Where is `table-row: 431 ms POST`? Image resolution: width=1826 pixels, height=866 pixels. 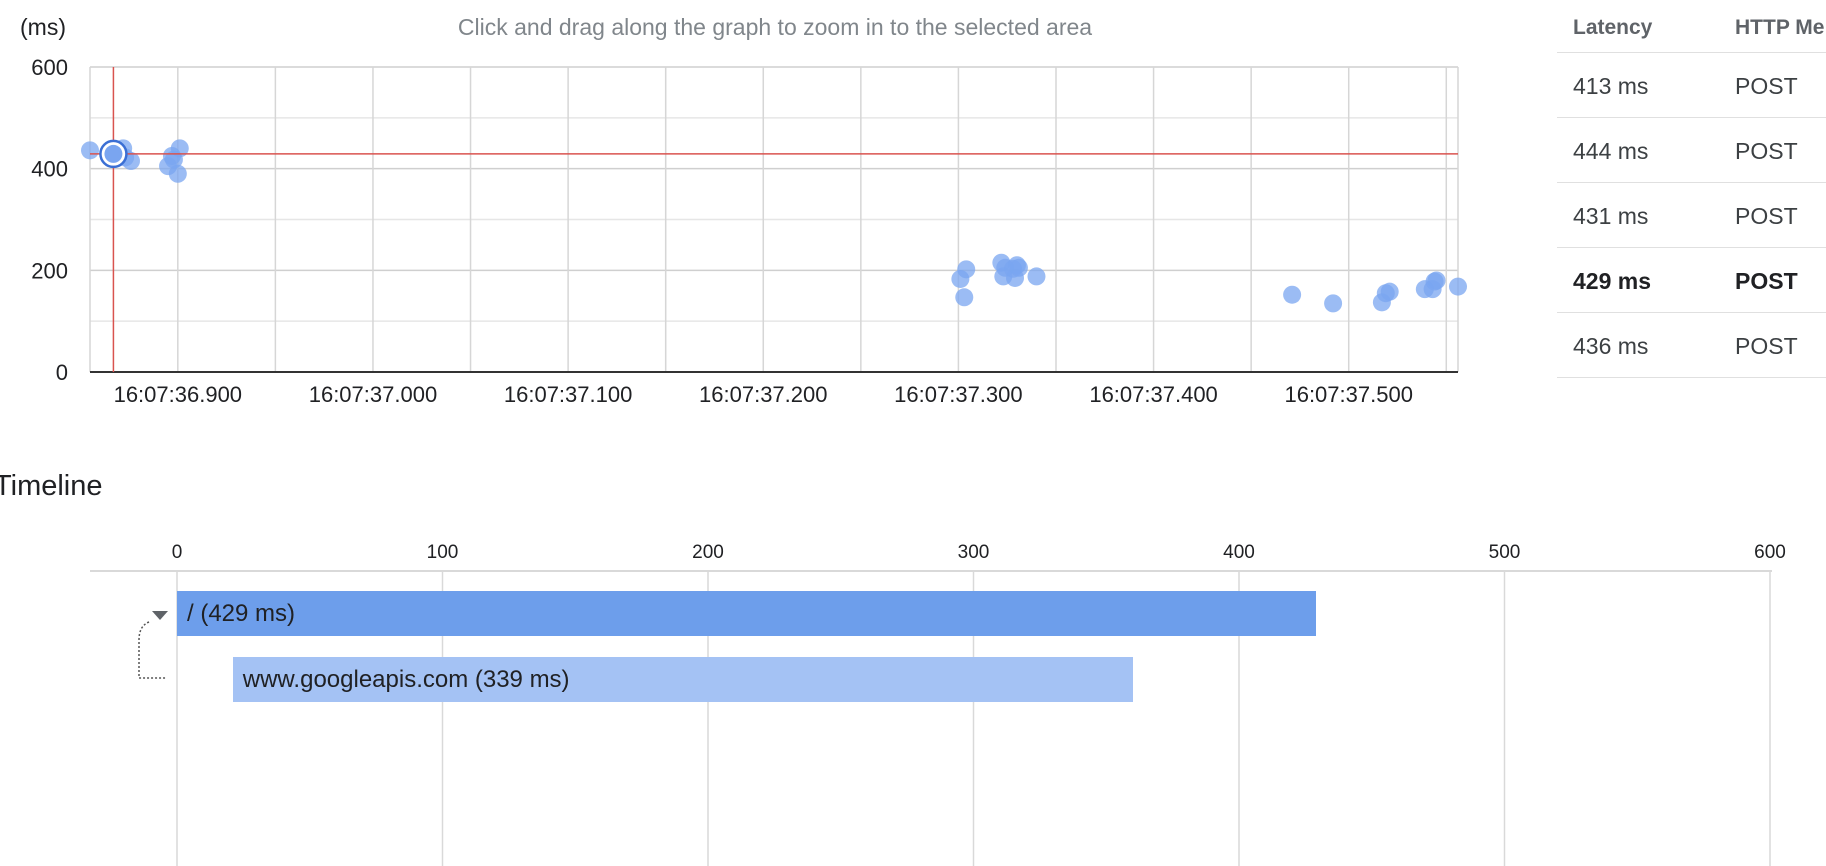
table-row: 431 ms POST is located at coordinates (1691, 215).